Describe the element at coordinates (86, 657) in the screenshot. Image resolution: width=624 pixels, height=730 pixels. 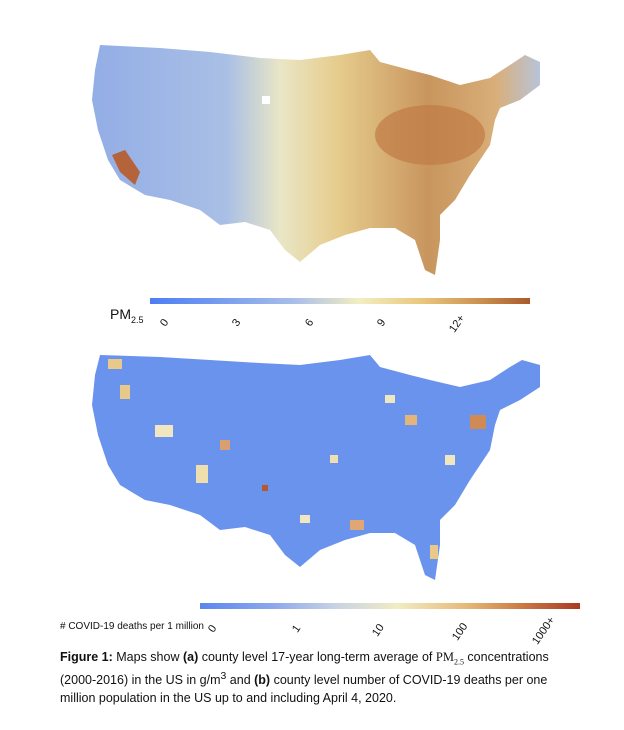
I see `caption-prefix: Figure 1:` at that location.